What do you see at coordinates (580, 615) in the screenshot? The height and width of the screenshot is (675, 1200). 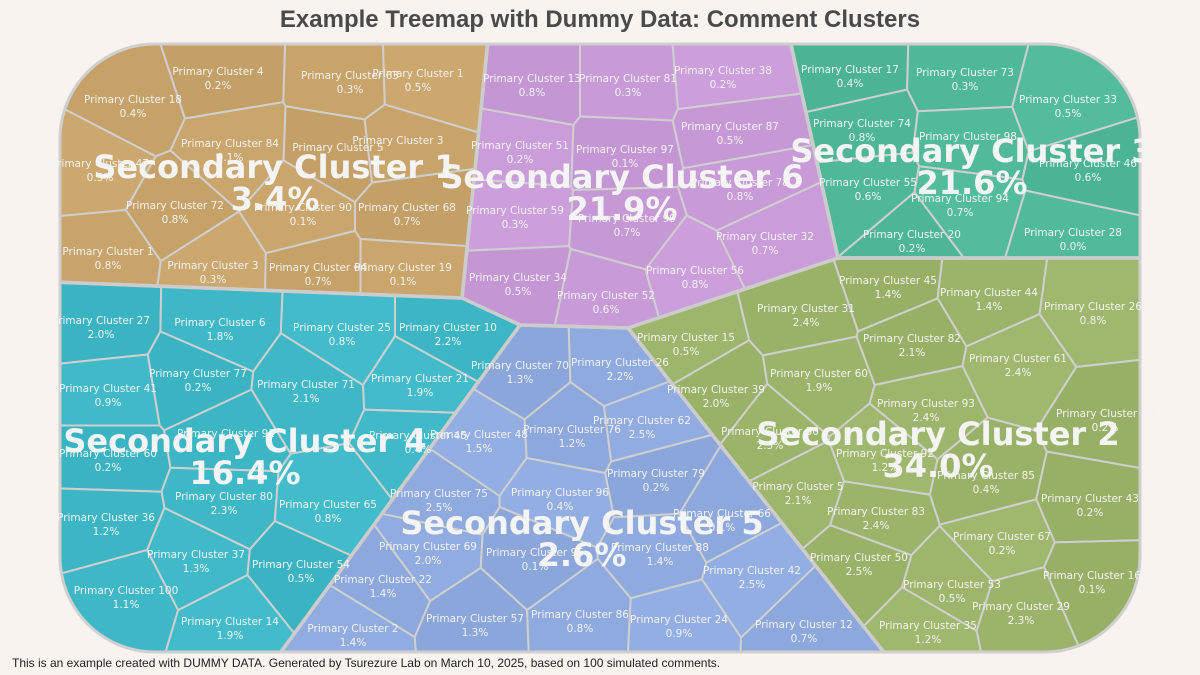 I see `cluster-name: Primary Cluster 86` at bounding box center [580, 615].